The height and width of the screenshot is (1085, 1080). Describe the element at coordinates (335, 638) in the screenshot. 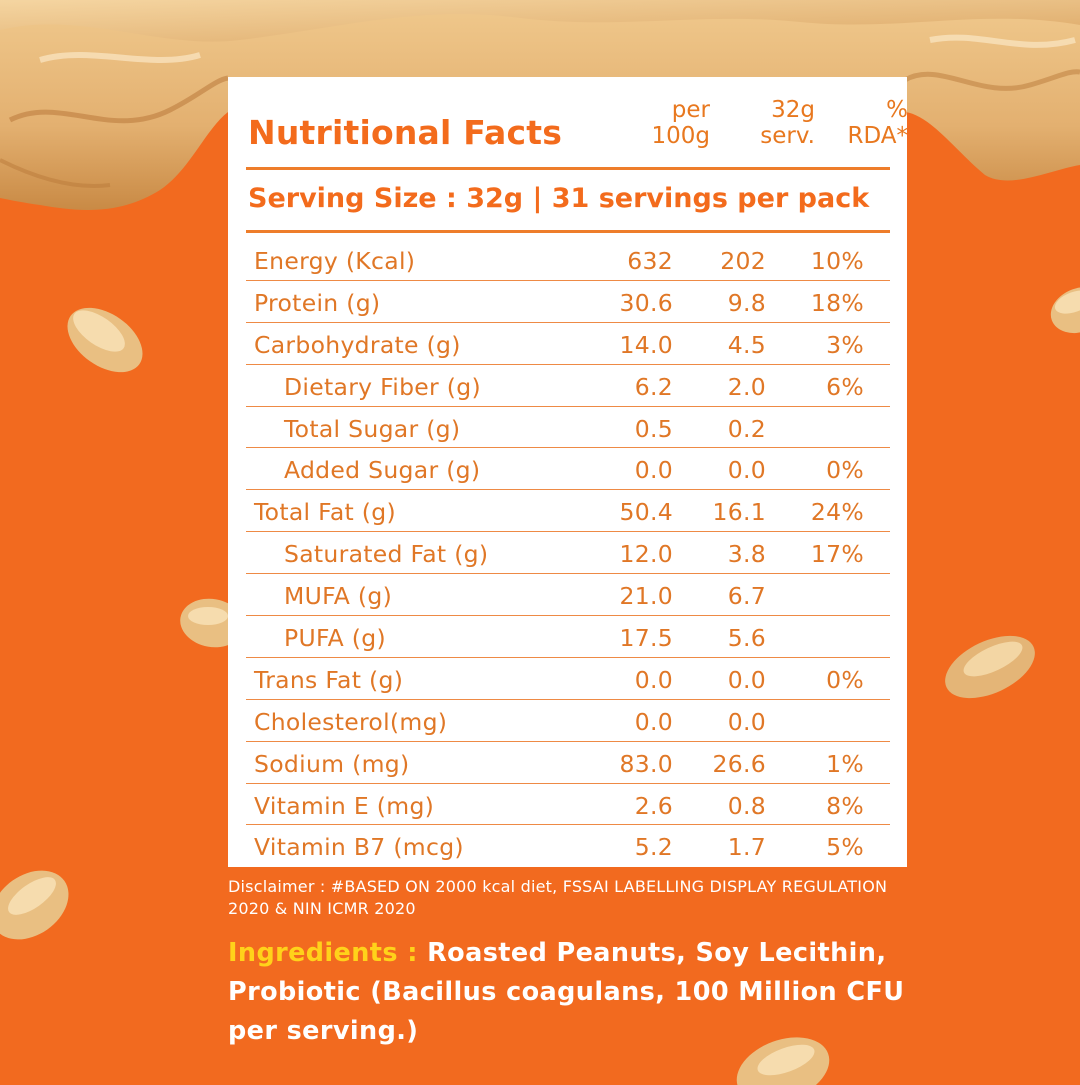

I see `nutrient-name: PUFA (g)` at that location.